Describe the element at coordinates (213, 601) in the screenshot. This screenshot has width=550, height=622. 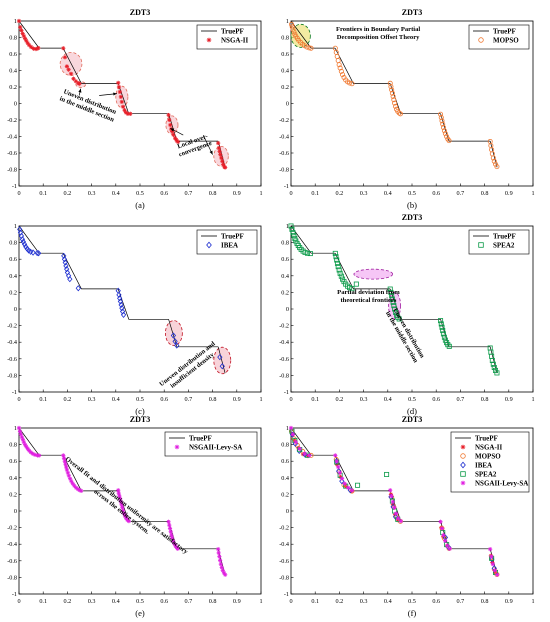
I see `x-tick-label: 0.8` at that location.